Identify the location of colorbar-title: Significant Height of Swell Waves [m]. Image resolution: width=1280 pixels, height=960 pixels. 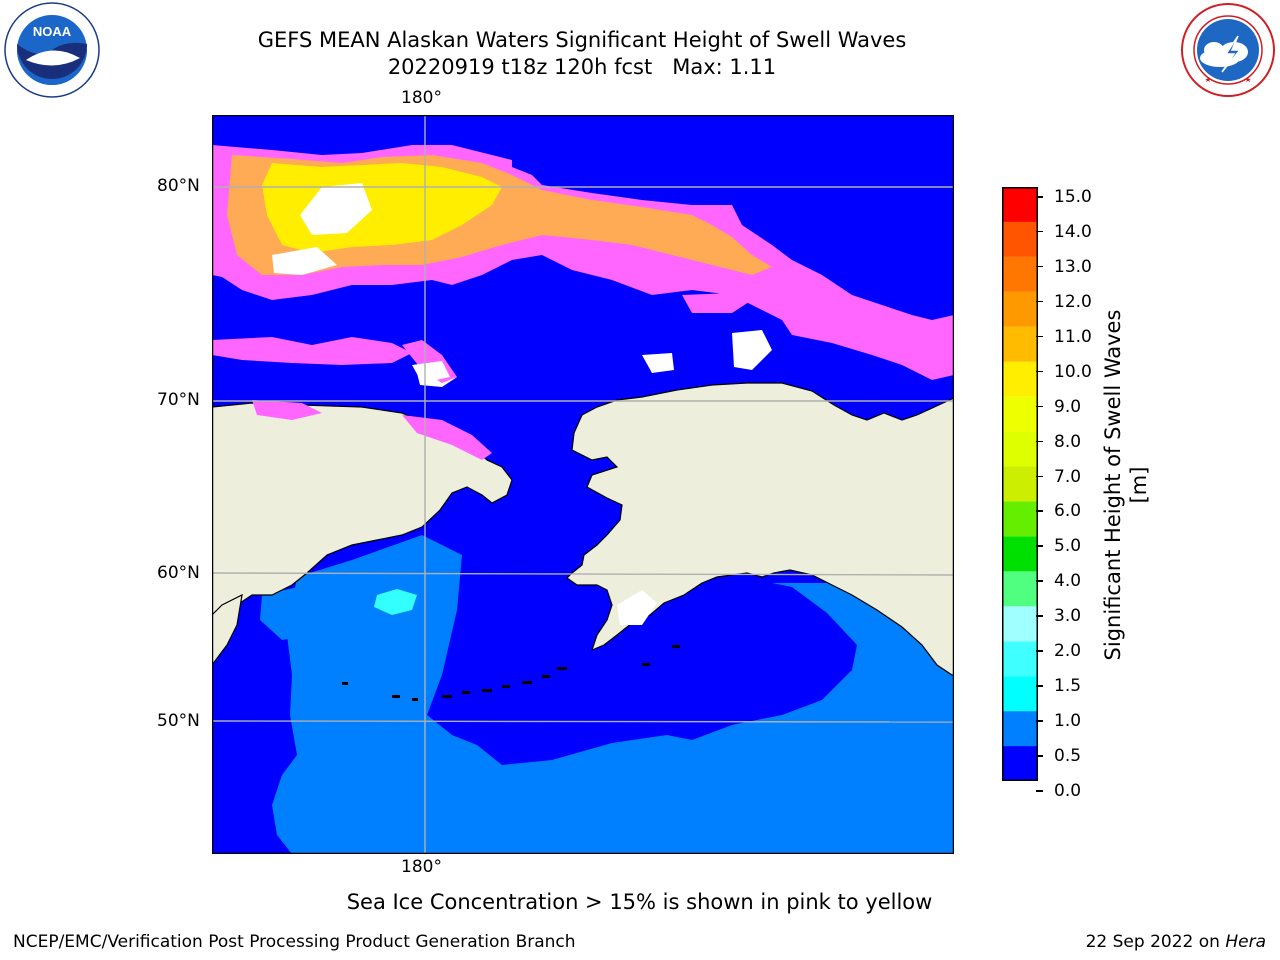
(1126, 485).